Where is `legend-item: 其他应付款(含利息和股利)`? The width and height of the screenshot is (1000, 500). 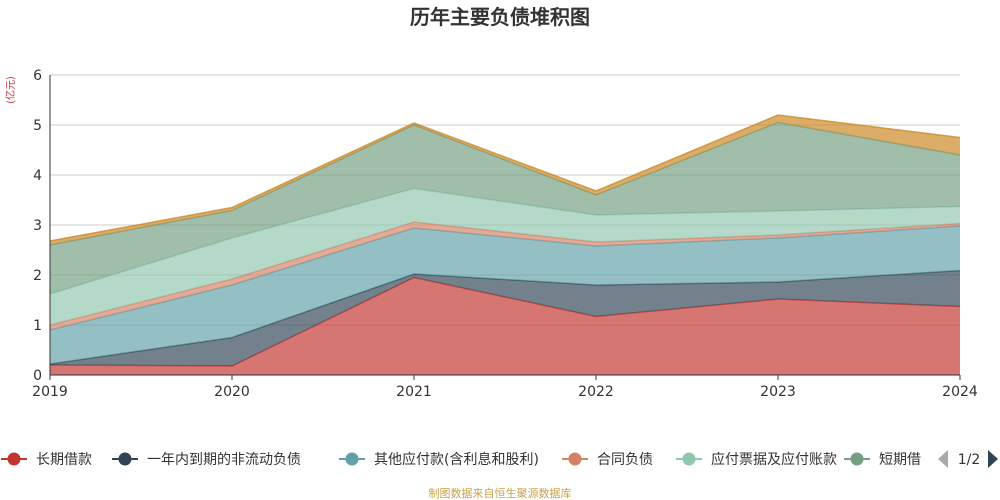
legend-item: 其他应付款(含利息和股利) is located at coordinates (439, 459).